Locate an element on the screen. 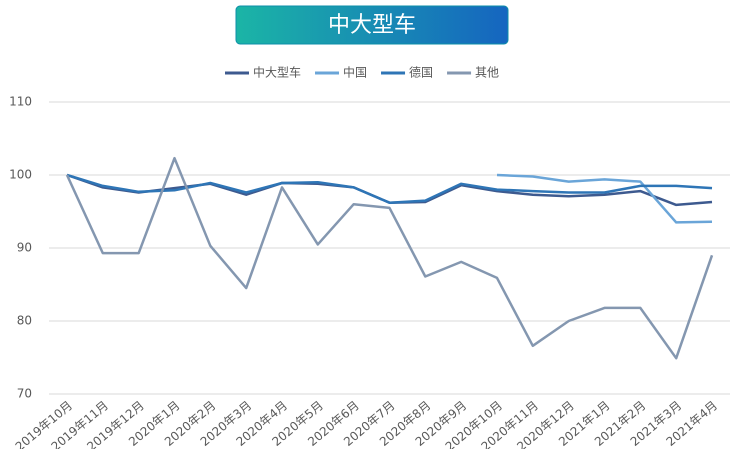 The width and height of the screenshot is (744, 449). legend-label: 中国 is located at coordinates (355, 72).